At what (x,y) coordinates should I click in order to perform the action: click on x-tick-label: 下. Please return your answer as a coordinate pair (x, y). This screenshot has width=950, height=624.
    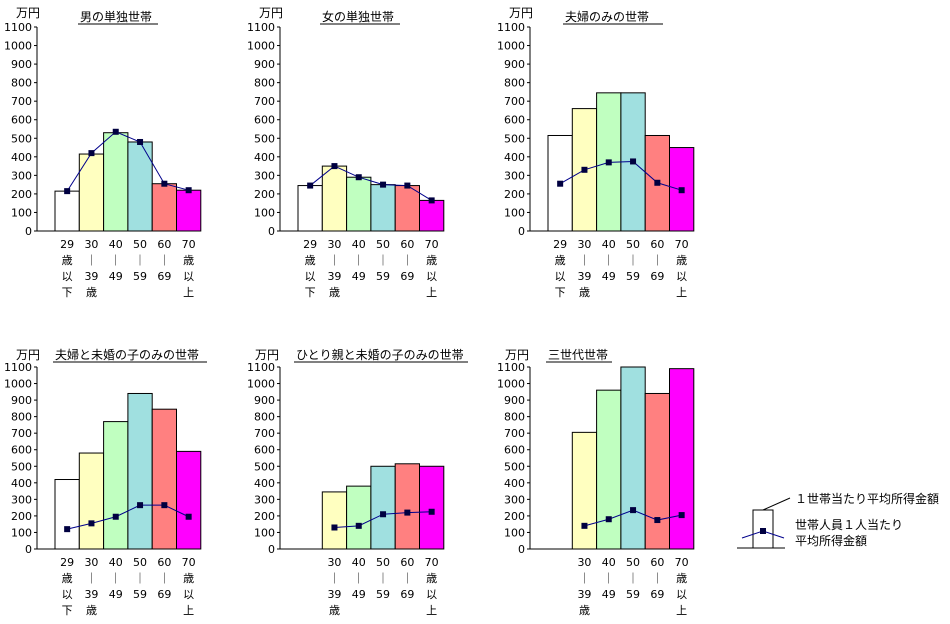
    Looking at the image, I should click on (560, 292).